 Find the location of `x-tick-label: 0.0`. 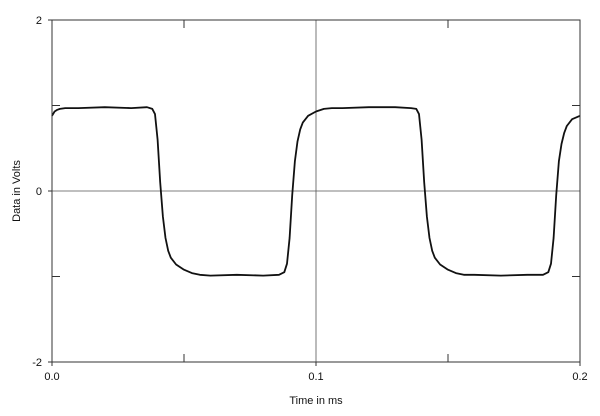

x-tick-label: 0.0 is located at coordinates (51, 377).